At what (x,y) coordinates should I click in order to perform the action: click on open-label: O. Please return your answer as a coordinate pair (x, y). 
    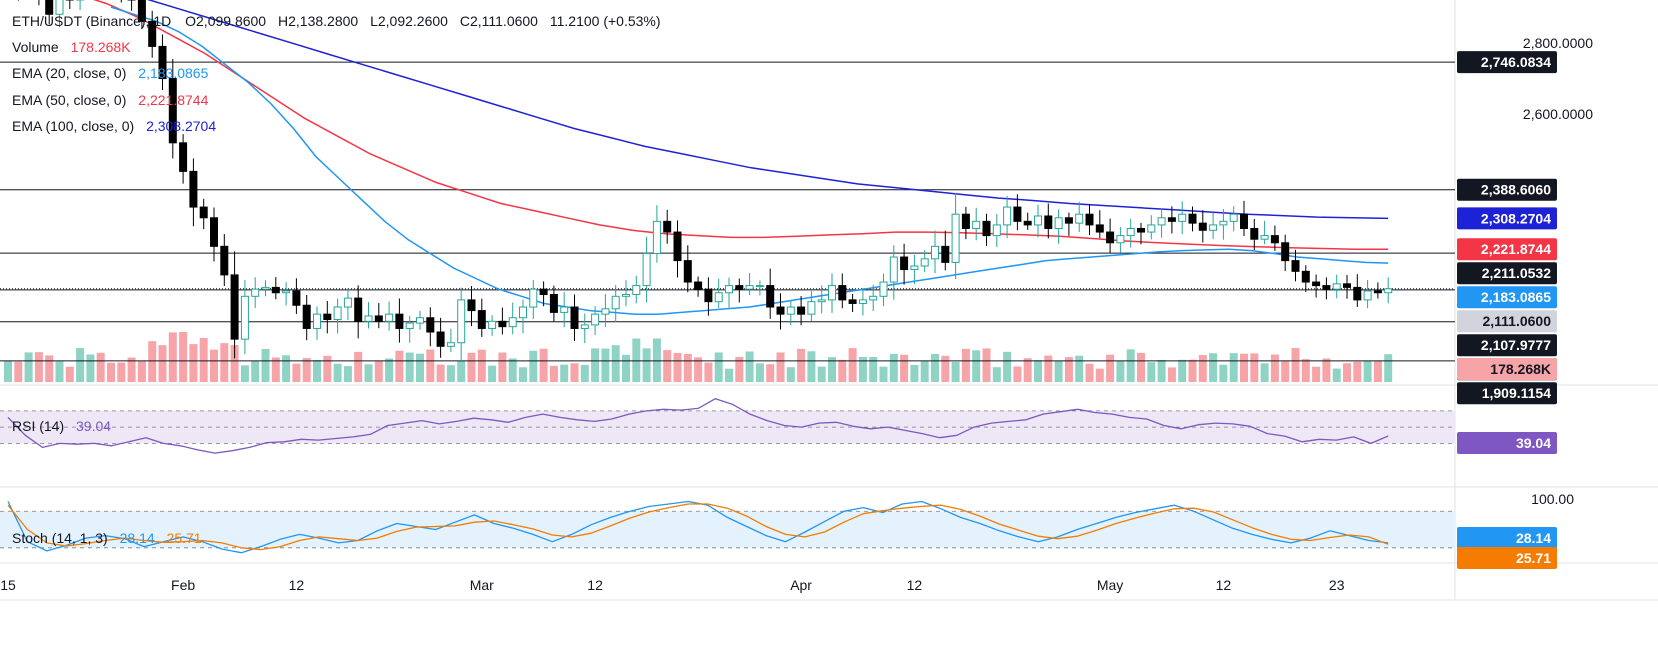
    Looking at the image, I should click on (191, 21).